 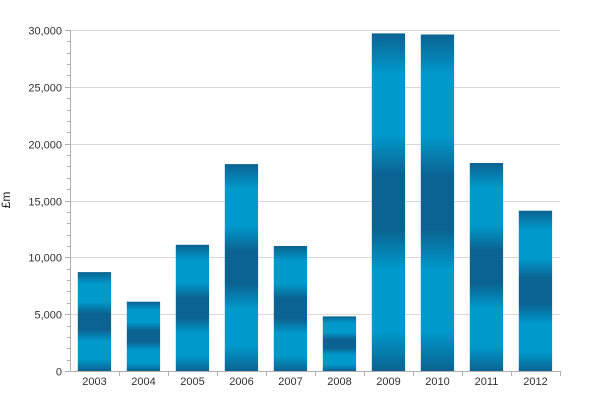 I want to click on x-tick-label: 2008, so click(x=339, y=382).